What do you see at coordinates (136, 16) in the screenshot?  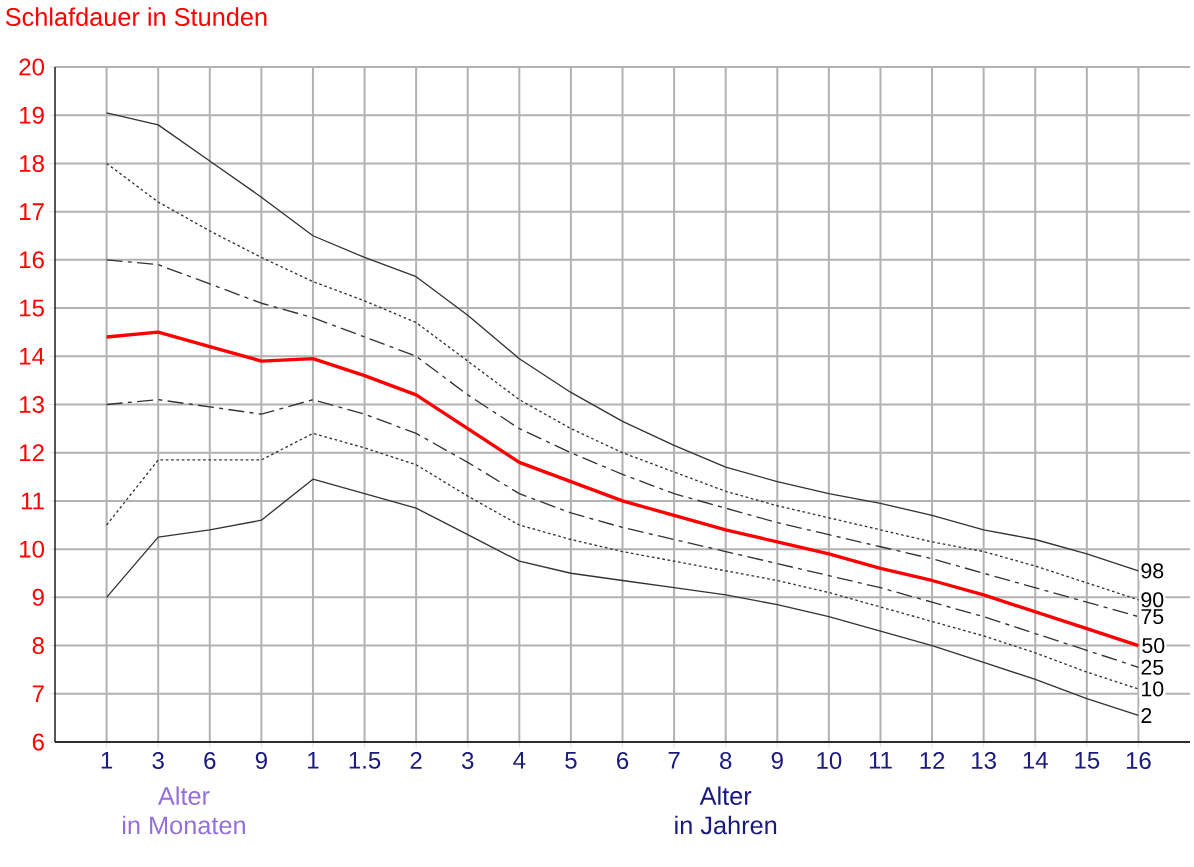 I see `y-axis-title: Schlafdauer in Stunden` at bounding box center [136, 16].